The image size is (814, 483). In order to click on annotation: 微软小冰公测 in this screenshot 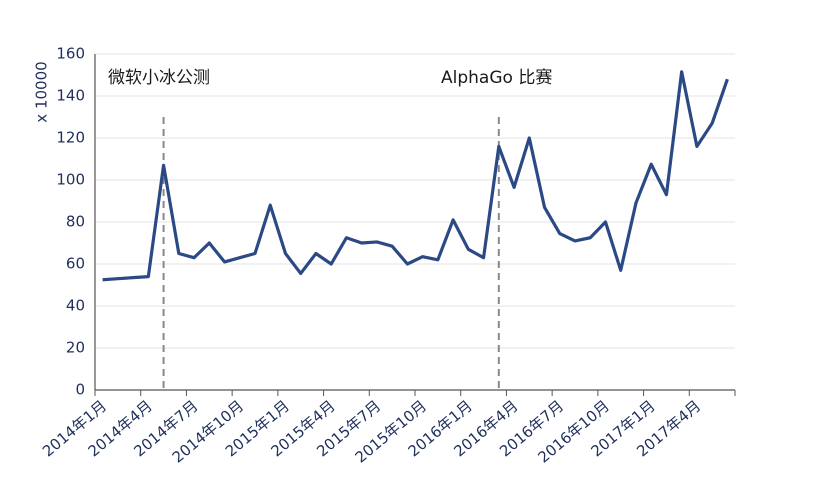, I will do `click(159, 78)`.